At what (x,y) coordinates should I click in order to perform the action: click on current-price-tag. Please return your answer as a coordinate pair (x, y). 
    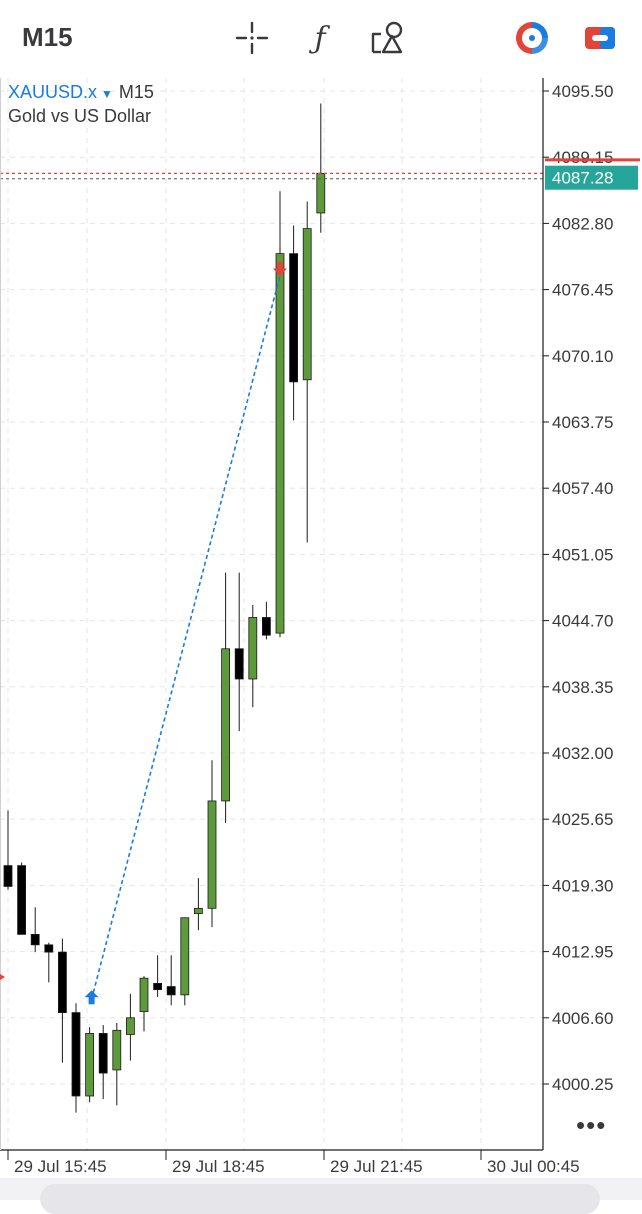
    Looking at the image, I should click on (591, 177).